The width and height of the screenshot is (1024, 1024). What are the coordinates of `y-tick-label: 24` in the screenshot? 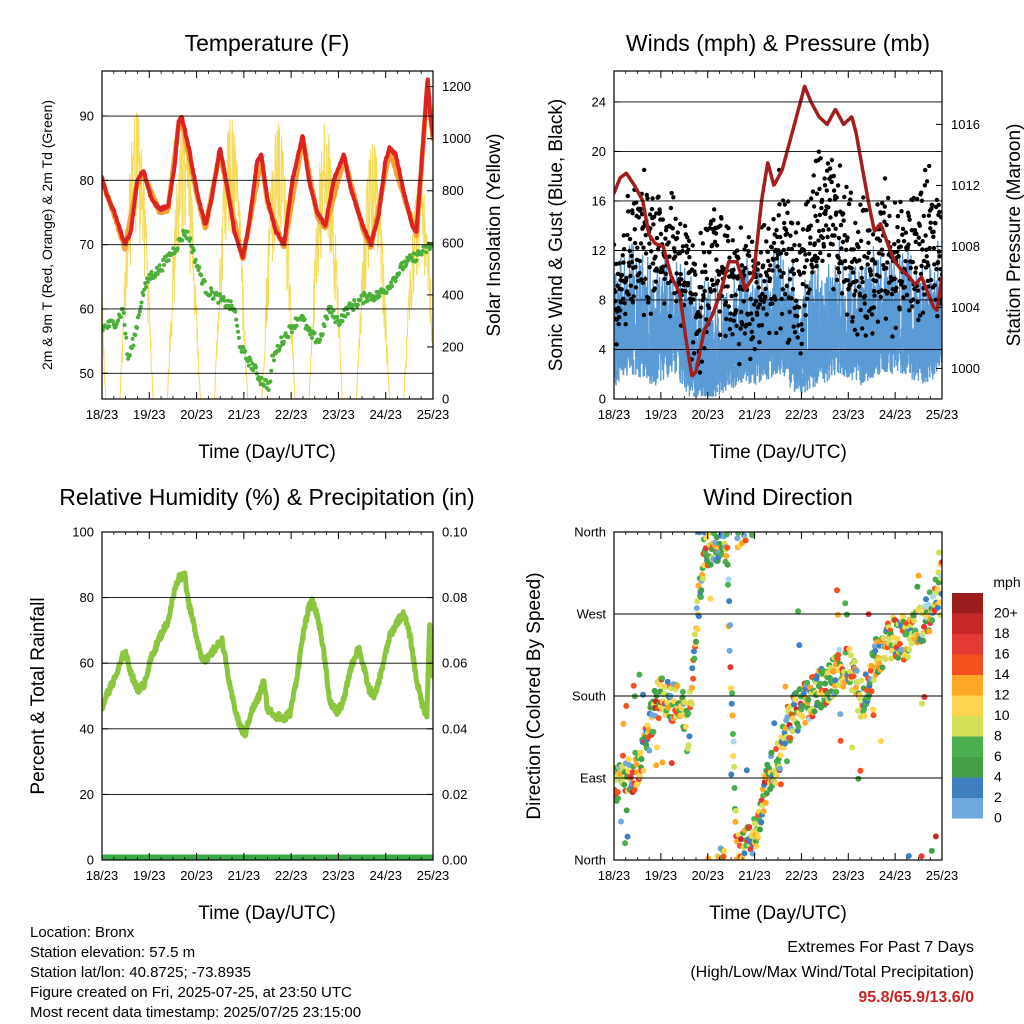 It's located at (599, 101).